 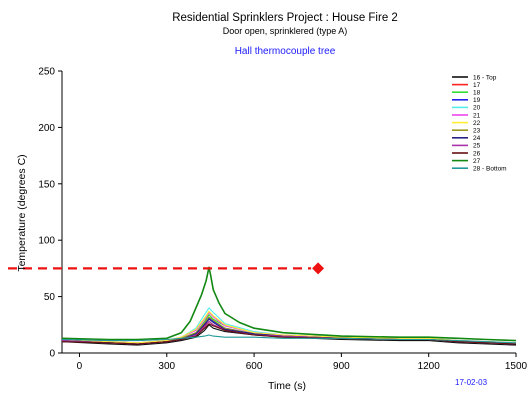 I want to click on x-tick-label: 900, so click(x=341, y=366).